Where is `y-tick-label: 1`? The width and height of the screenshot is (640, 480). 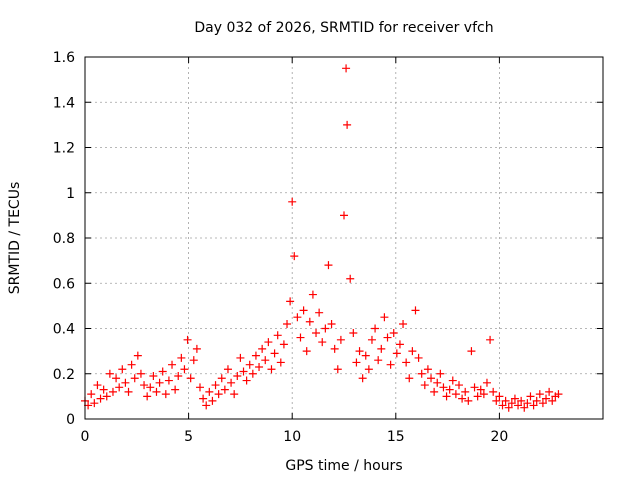 y-tick-label: 1 is located at coordinates (70, 194).